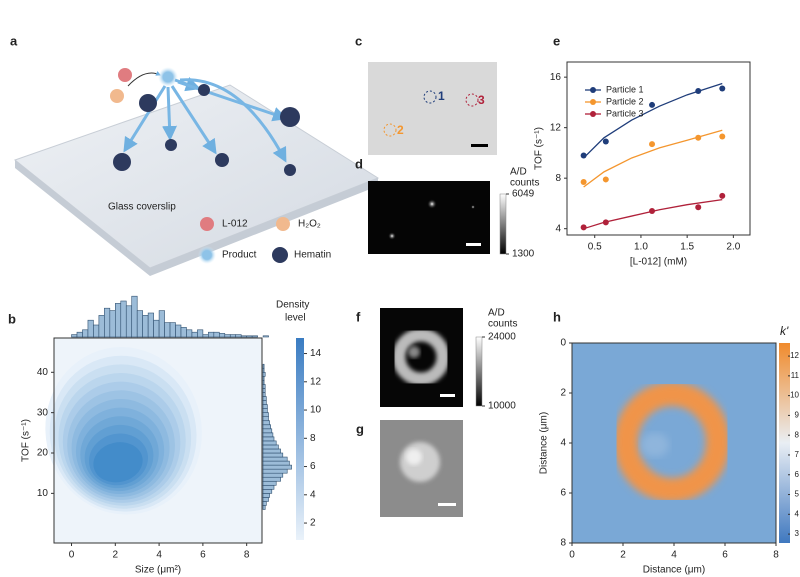 The width and height of the screenshot is (800, 577). What do you see at coordinates (625, 89) in the screenshot?
I see `legend-label: Particle 1` at bounding box center [625, 89].